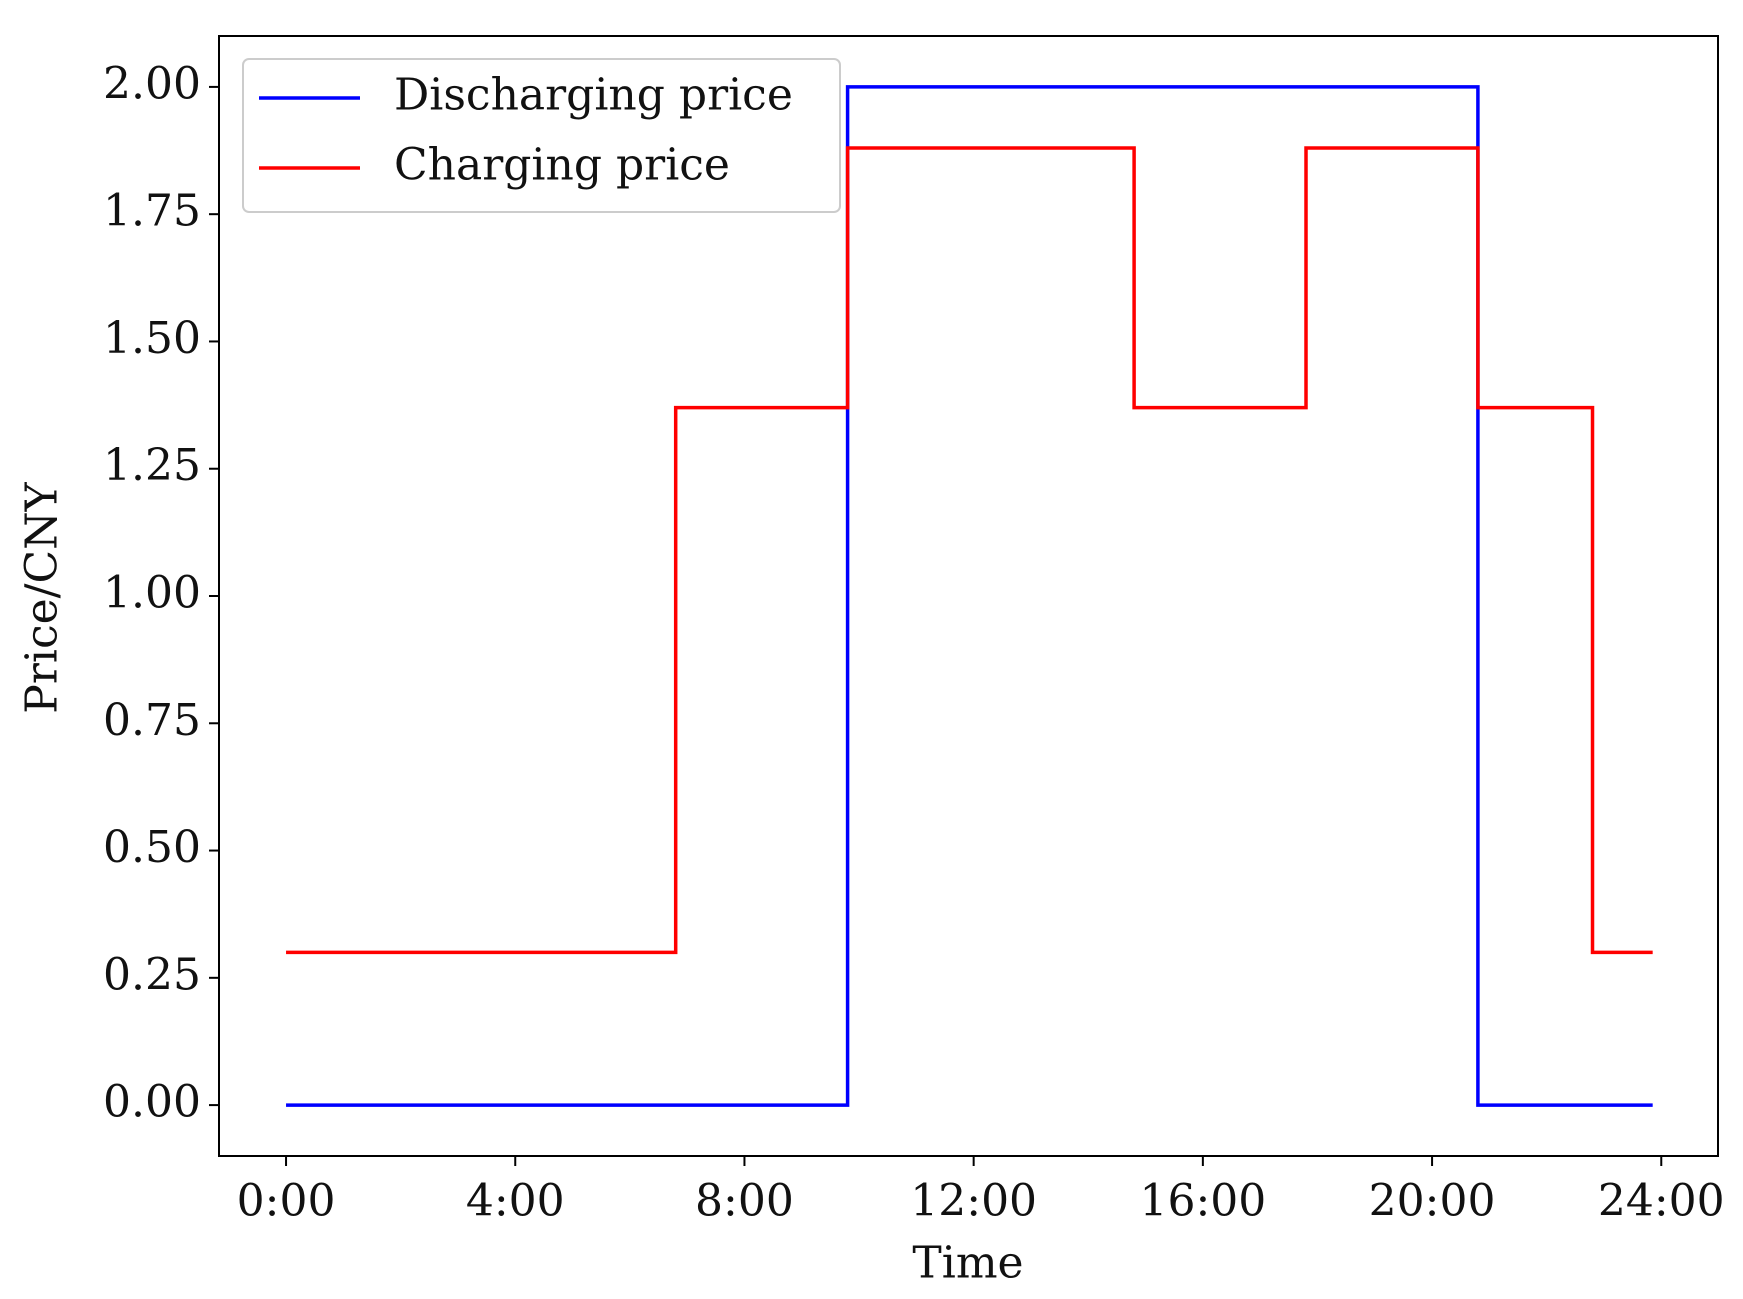 Image resolution: width=1743 pixels, height=1299 pixels. I want to click on legend-label: Charging price, so click(562, 165).